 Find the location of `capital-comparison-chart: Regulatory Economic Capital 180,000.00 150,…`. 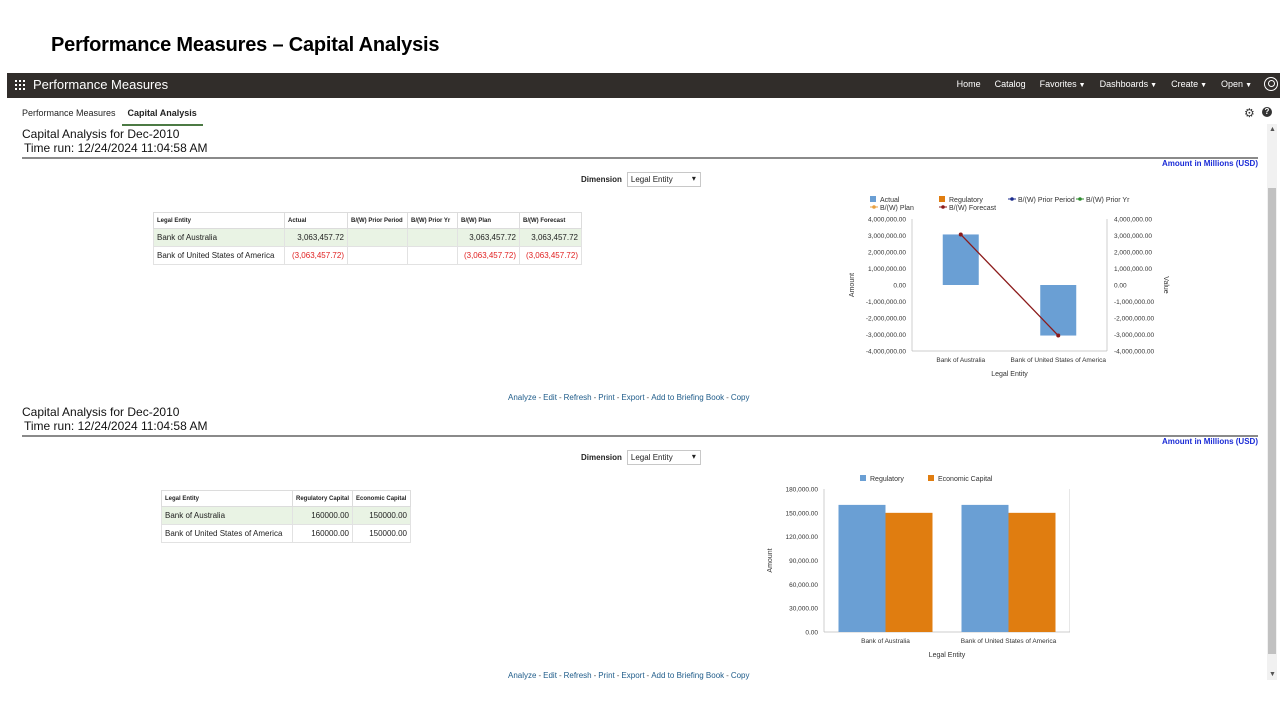

capital-comparison-chart: Regulatory Economic Capital 180,000.00 150,… is located at coordinates (918, 567).